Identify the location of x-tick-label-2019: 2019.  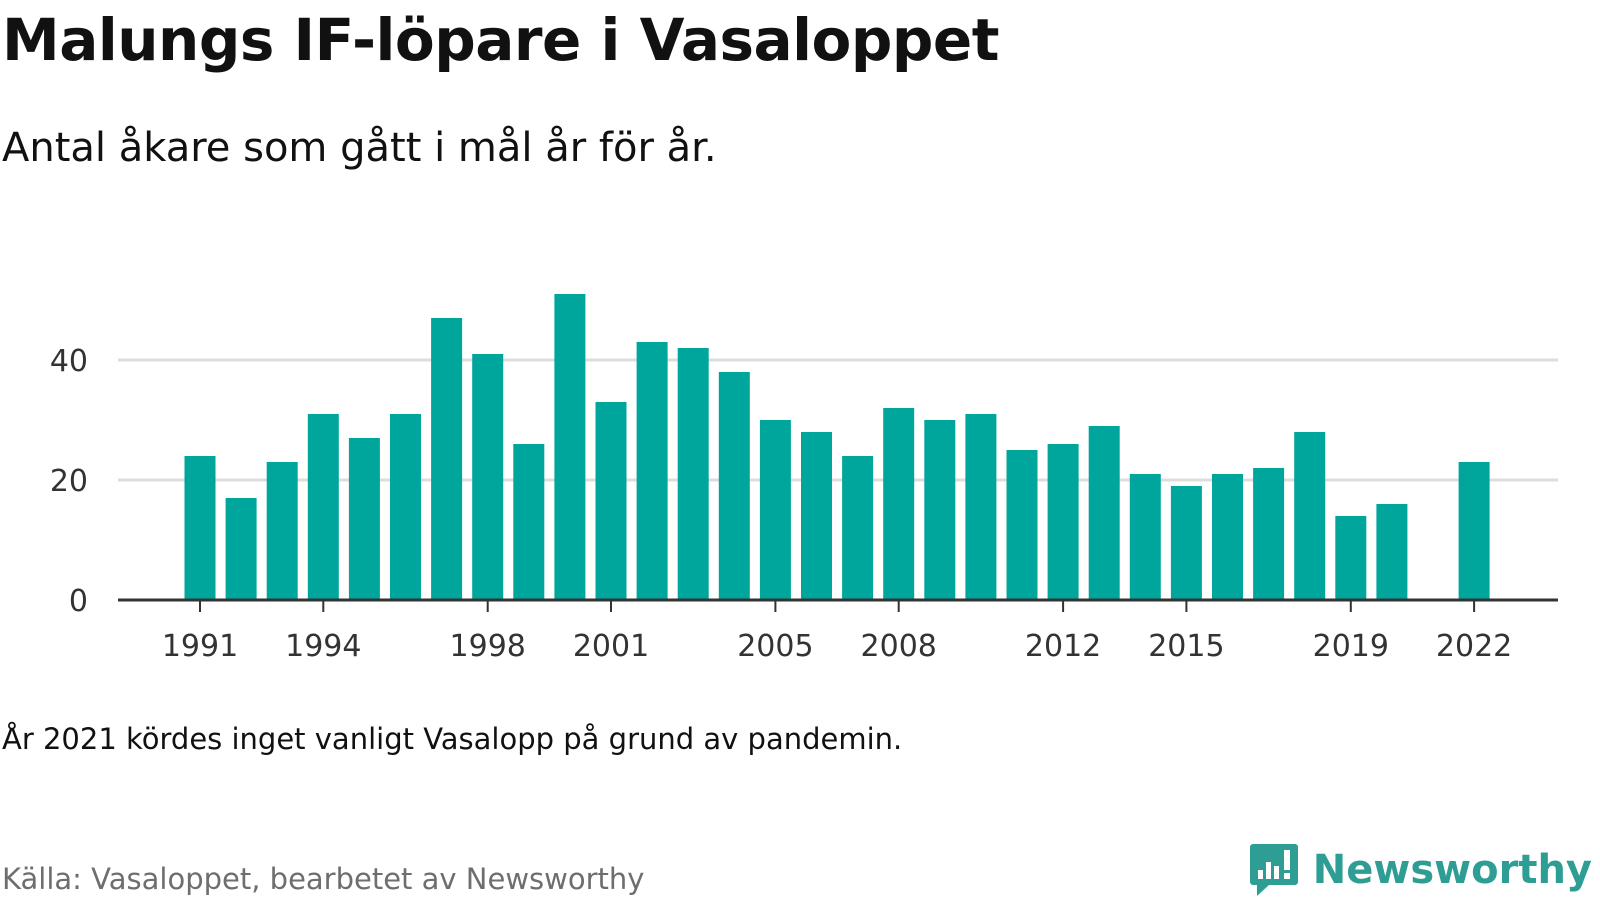
(1351, 646).